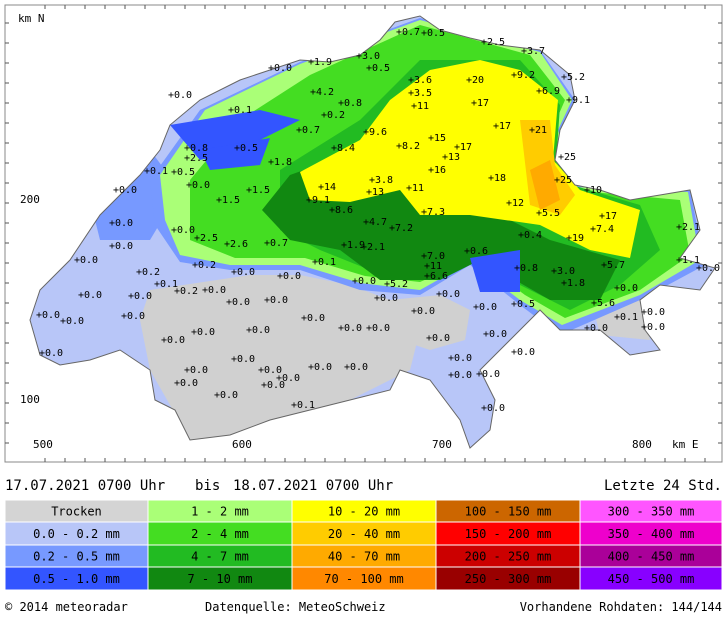 This screenshot has width=728, height=621. I want to click on station-value: +3.0, so click(563, 271).